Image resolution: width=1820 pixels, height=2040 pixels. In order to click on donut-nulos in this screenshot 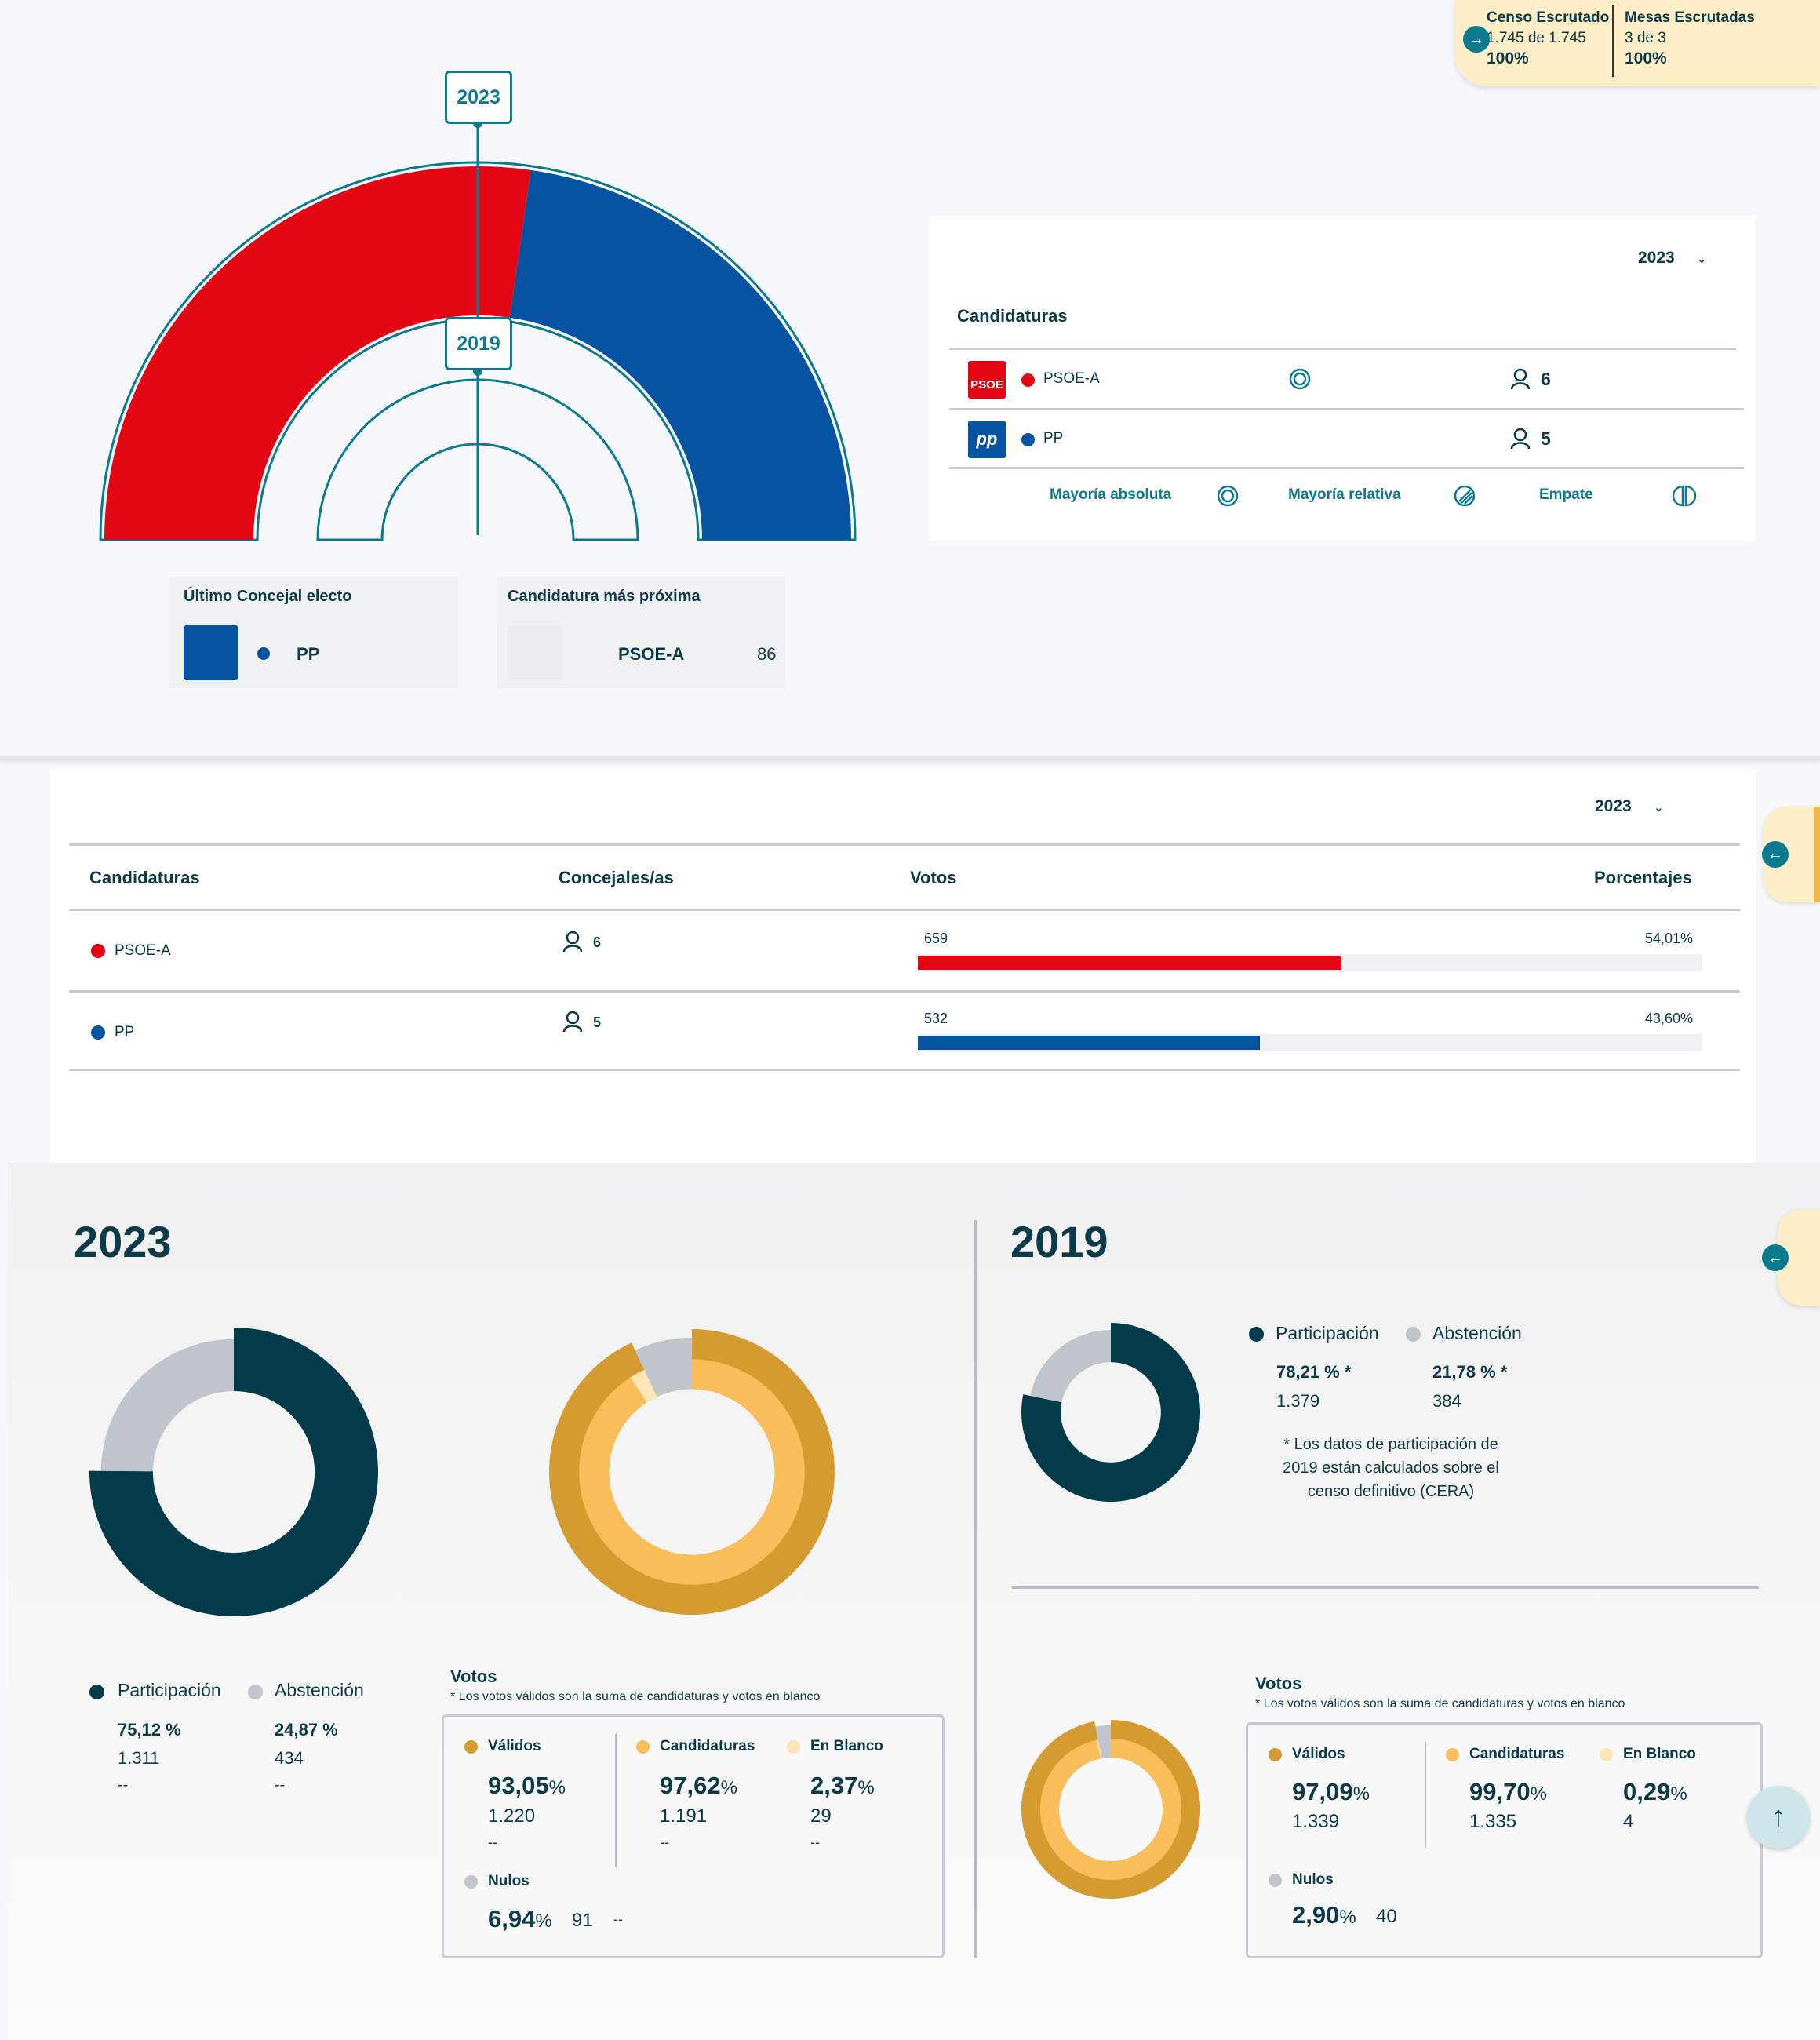, I will do `click(1103, 1741)`.